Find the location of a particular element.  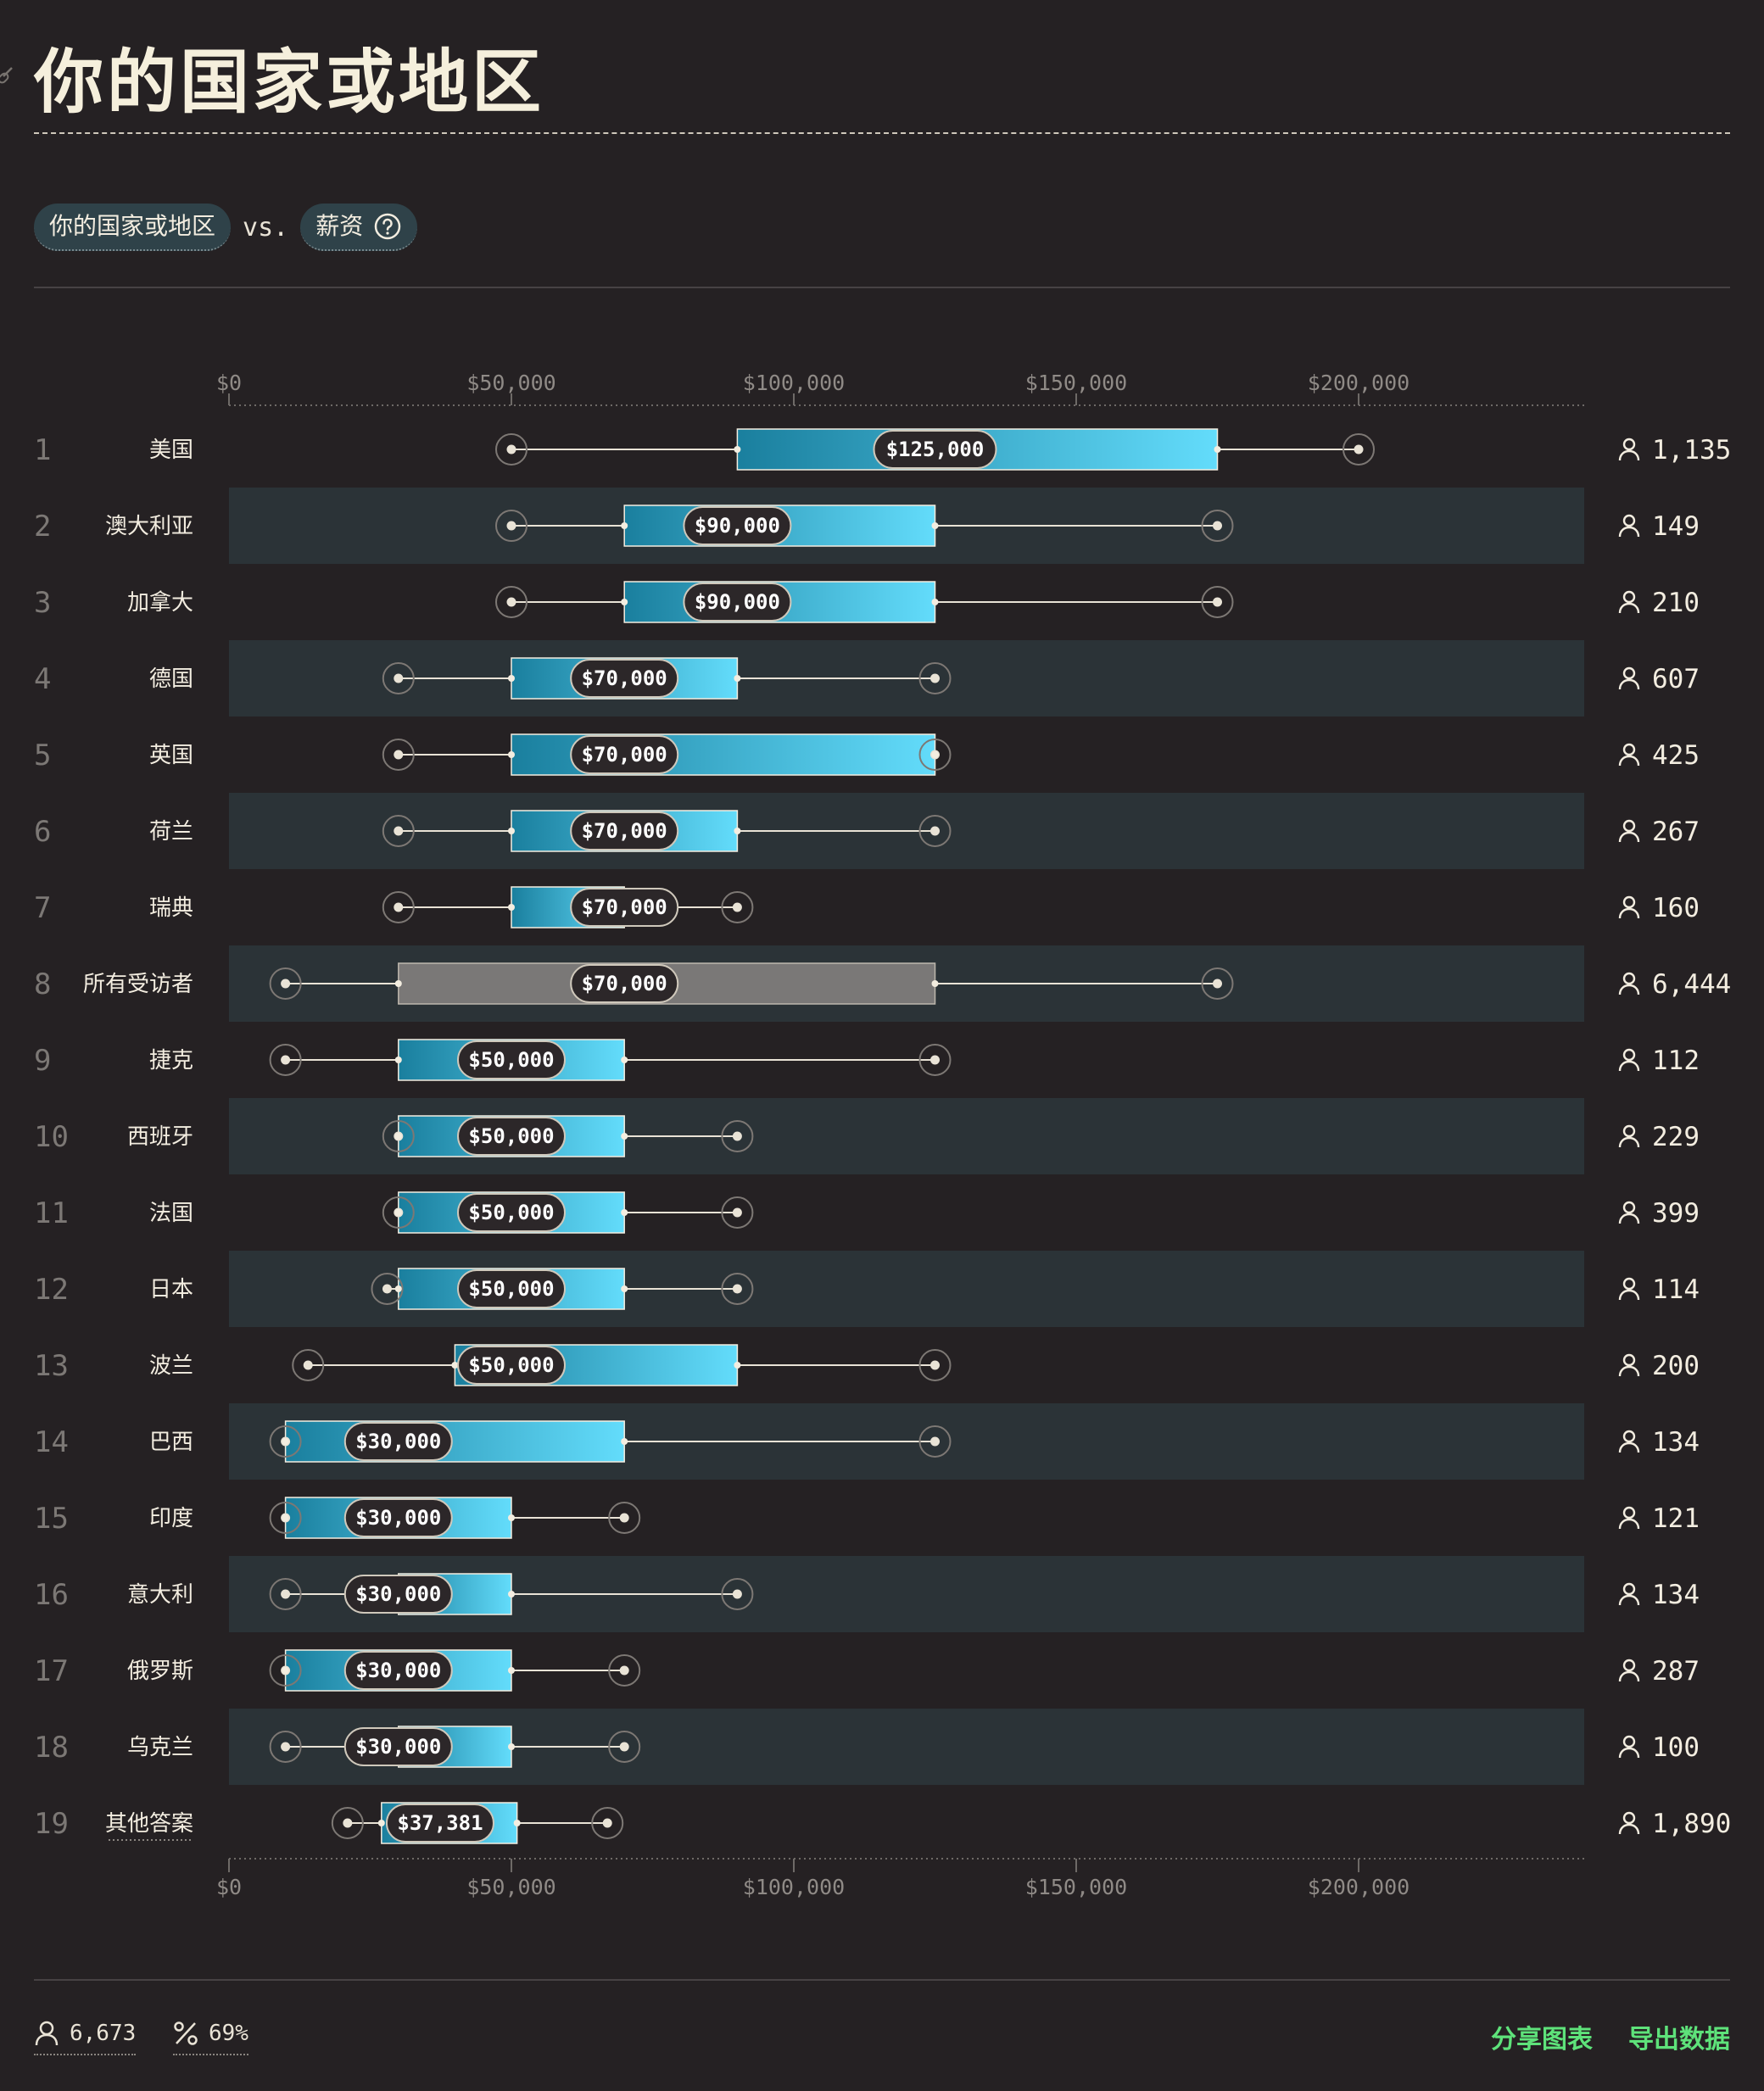

metric-chip-label: 薪资 is located at coordinates (339, 226).